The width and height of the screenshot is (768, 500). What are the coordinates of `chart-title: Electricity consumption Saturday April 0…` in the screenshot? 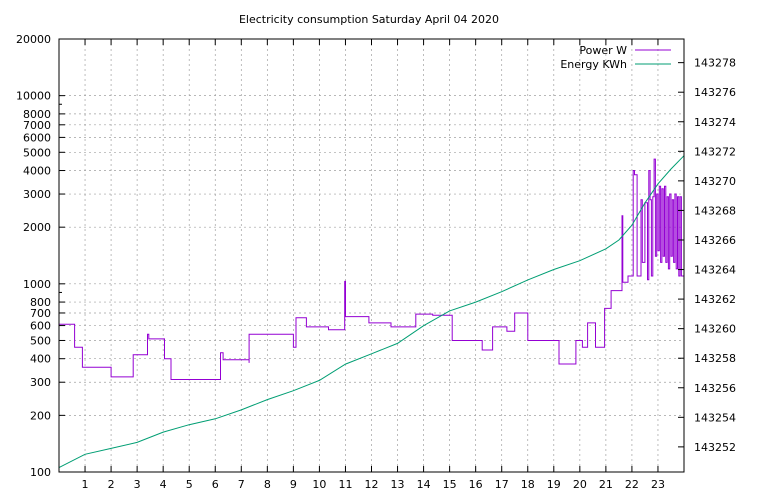 It's located at (369, 19).